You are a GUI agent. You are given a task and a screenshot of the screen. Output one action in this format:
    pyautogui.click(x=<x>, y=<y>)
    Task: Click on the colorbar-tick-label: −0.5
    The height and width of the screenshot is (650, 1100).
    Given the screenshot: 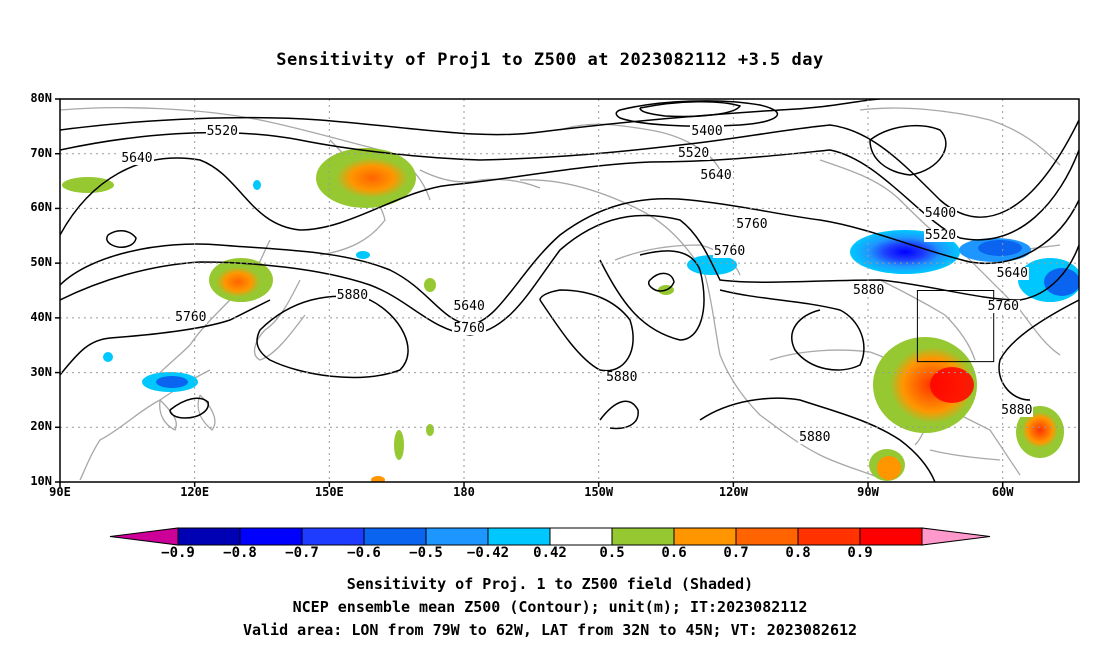 What is the action you would take?
    pyautogui.click(x=426, y=553)
    